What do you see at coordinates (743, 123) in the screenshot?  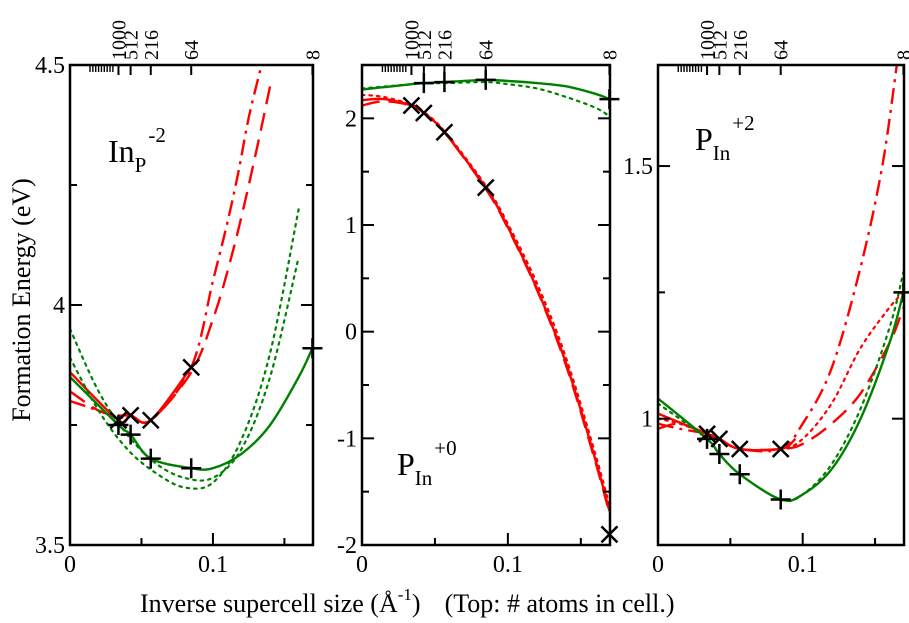 I see `defect-label-sup: +2` at bounding box center [743, 123].